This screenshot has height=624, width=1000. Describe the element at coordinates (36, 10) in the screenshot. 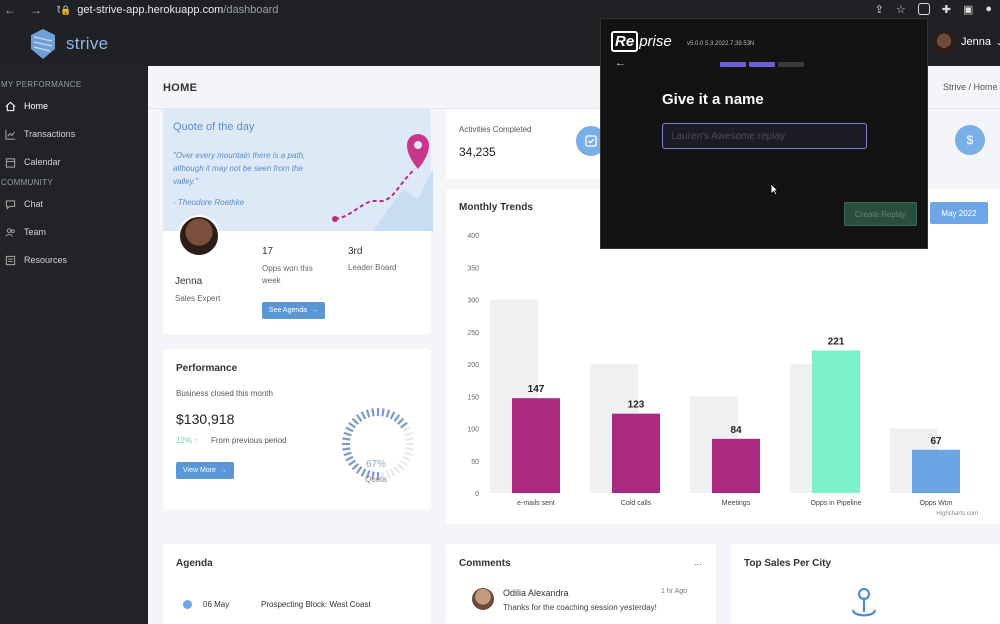

I see `forward-arrow-icon: →` at that location.